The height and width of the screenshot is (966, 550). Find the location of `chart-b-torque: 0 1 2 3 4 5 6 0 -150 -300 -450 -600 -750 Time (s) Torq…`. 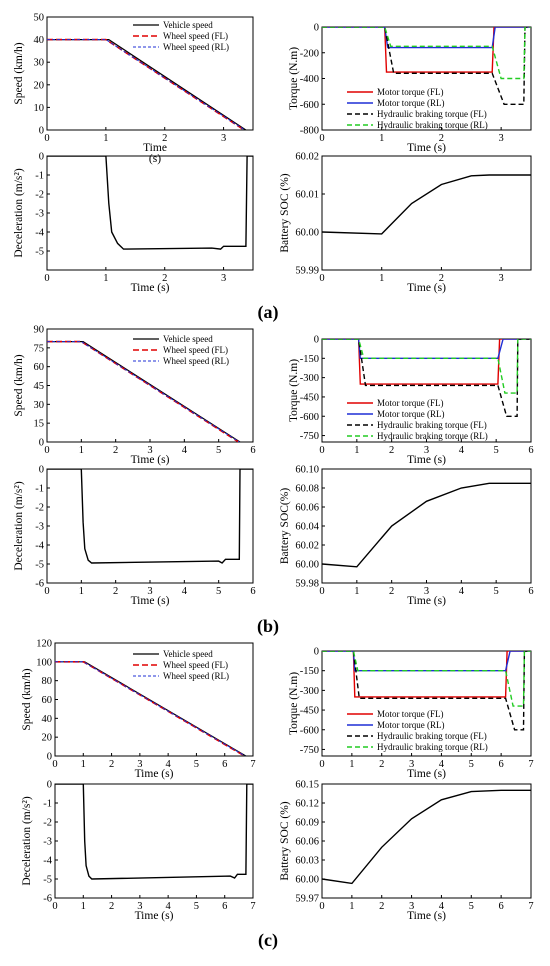

chart-b-torque: 0 1 2 3 4 5 6 0 -150 -300 -450 -600 -750 Time (s) Torq… is located at coordinates (411, 401).